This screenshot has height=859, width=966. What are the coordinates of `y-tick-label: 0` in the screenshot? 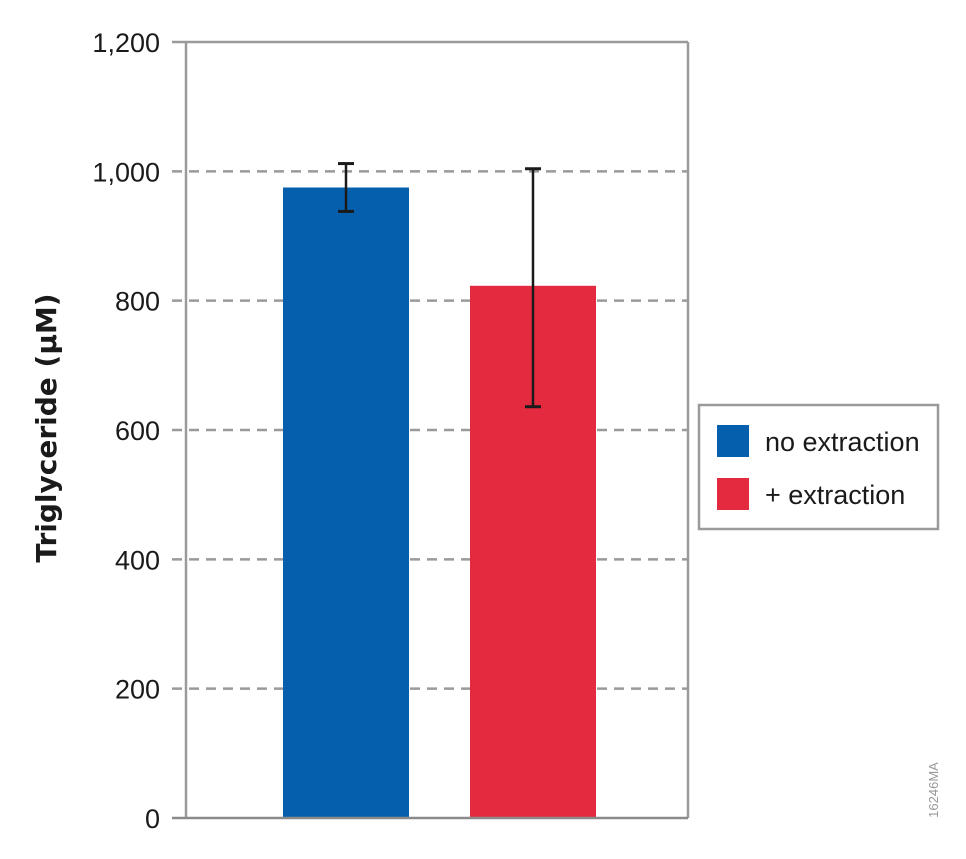 It's located at (152, 819).